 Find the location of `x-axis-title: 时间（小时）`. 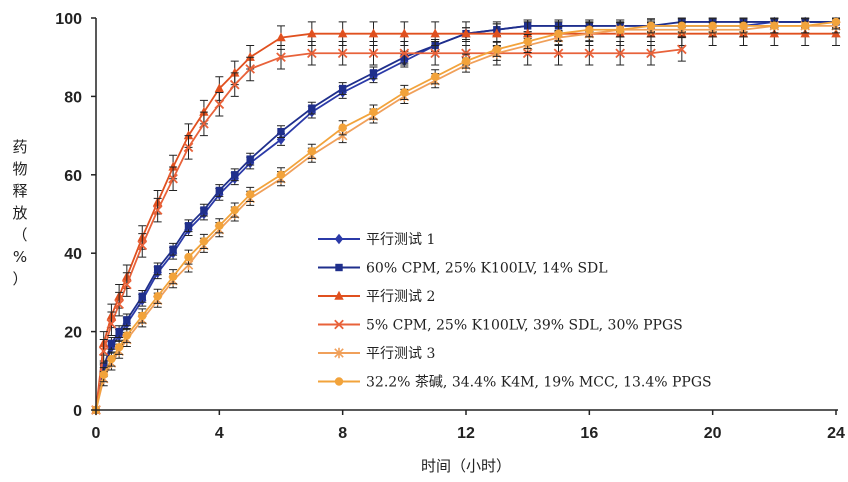

x-axis-title: 时间（小时） is located at coordinates (466, 466).